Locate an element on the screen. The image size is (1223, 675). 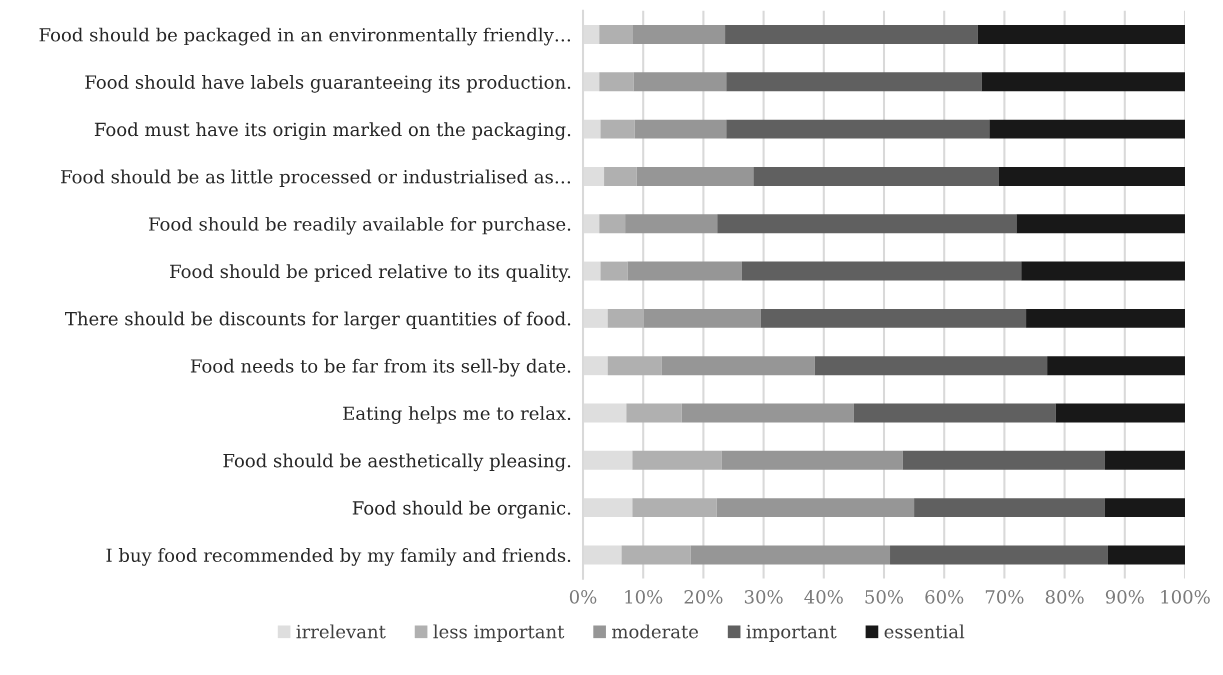
x-tick-label: 70% is located at coordinates (1004, 597).